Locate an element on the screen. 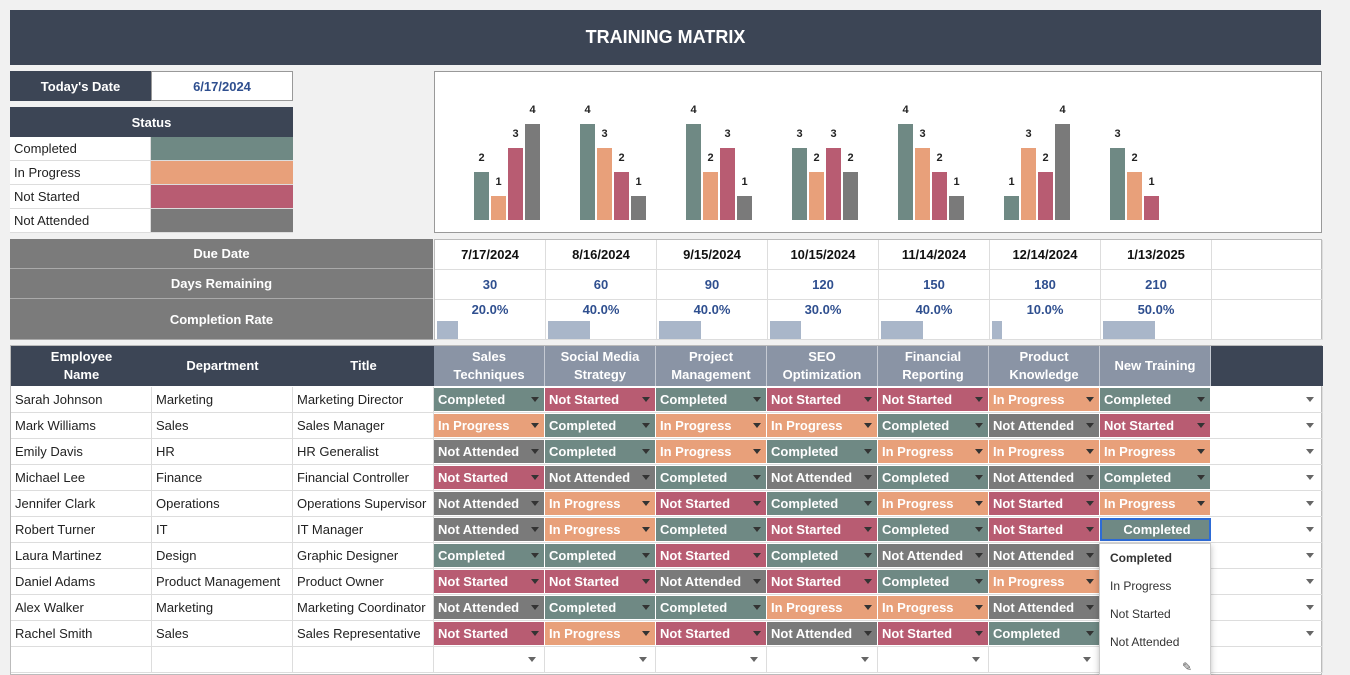 Image resolution: width=1350 pixels, height=675 pixels. cell-name: Daniel Adams is located at coordinates (81, 581).